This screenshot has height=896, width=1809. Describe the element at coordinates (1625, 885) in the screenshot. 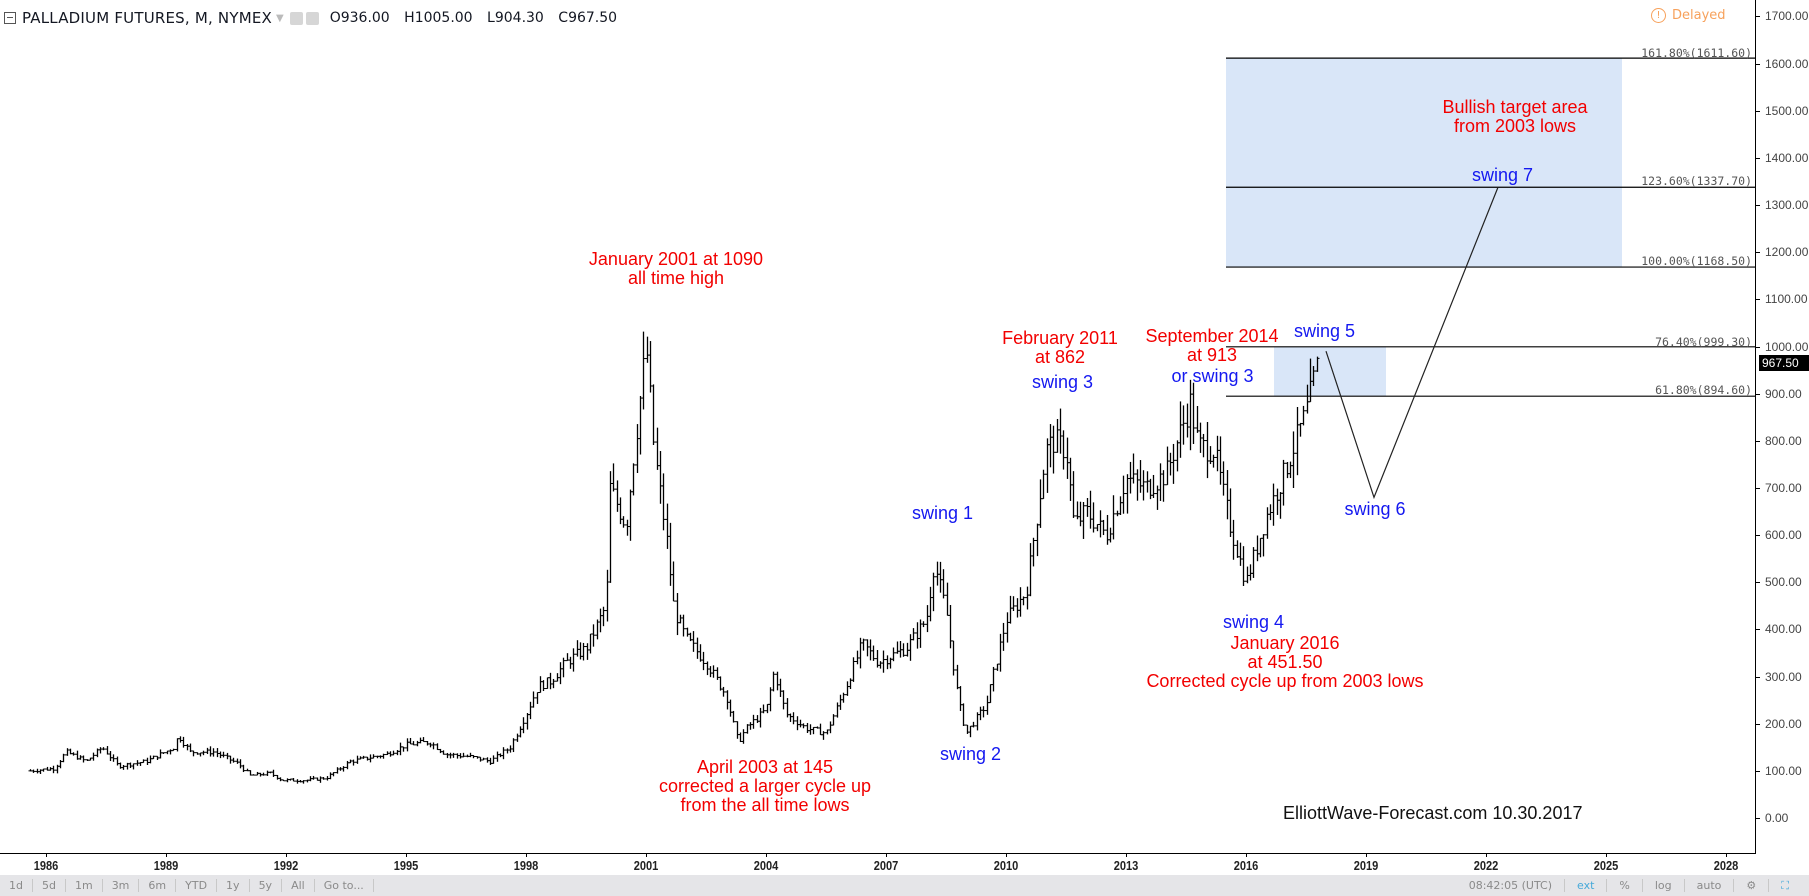

I see `percent-toggle: %` at that location.